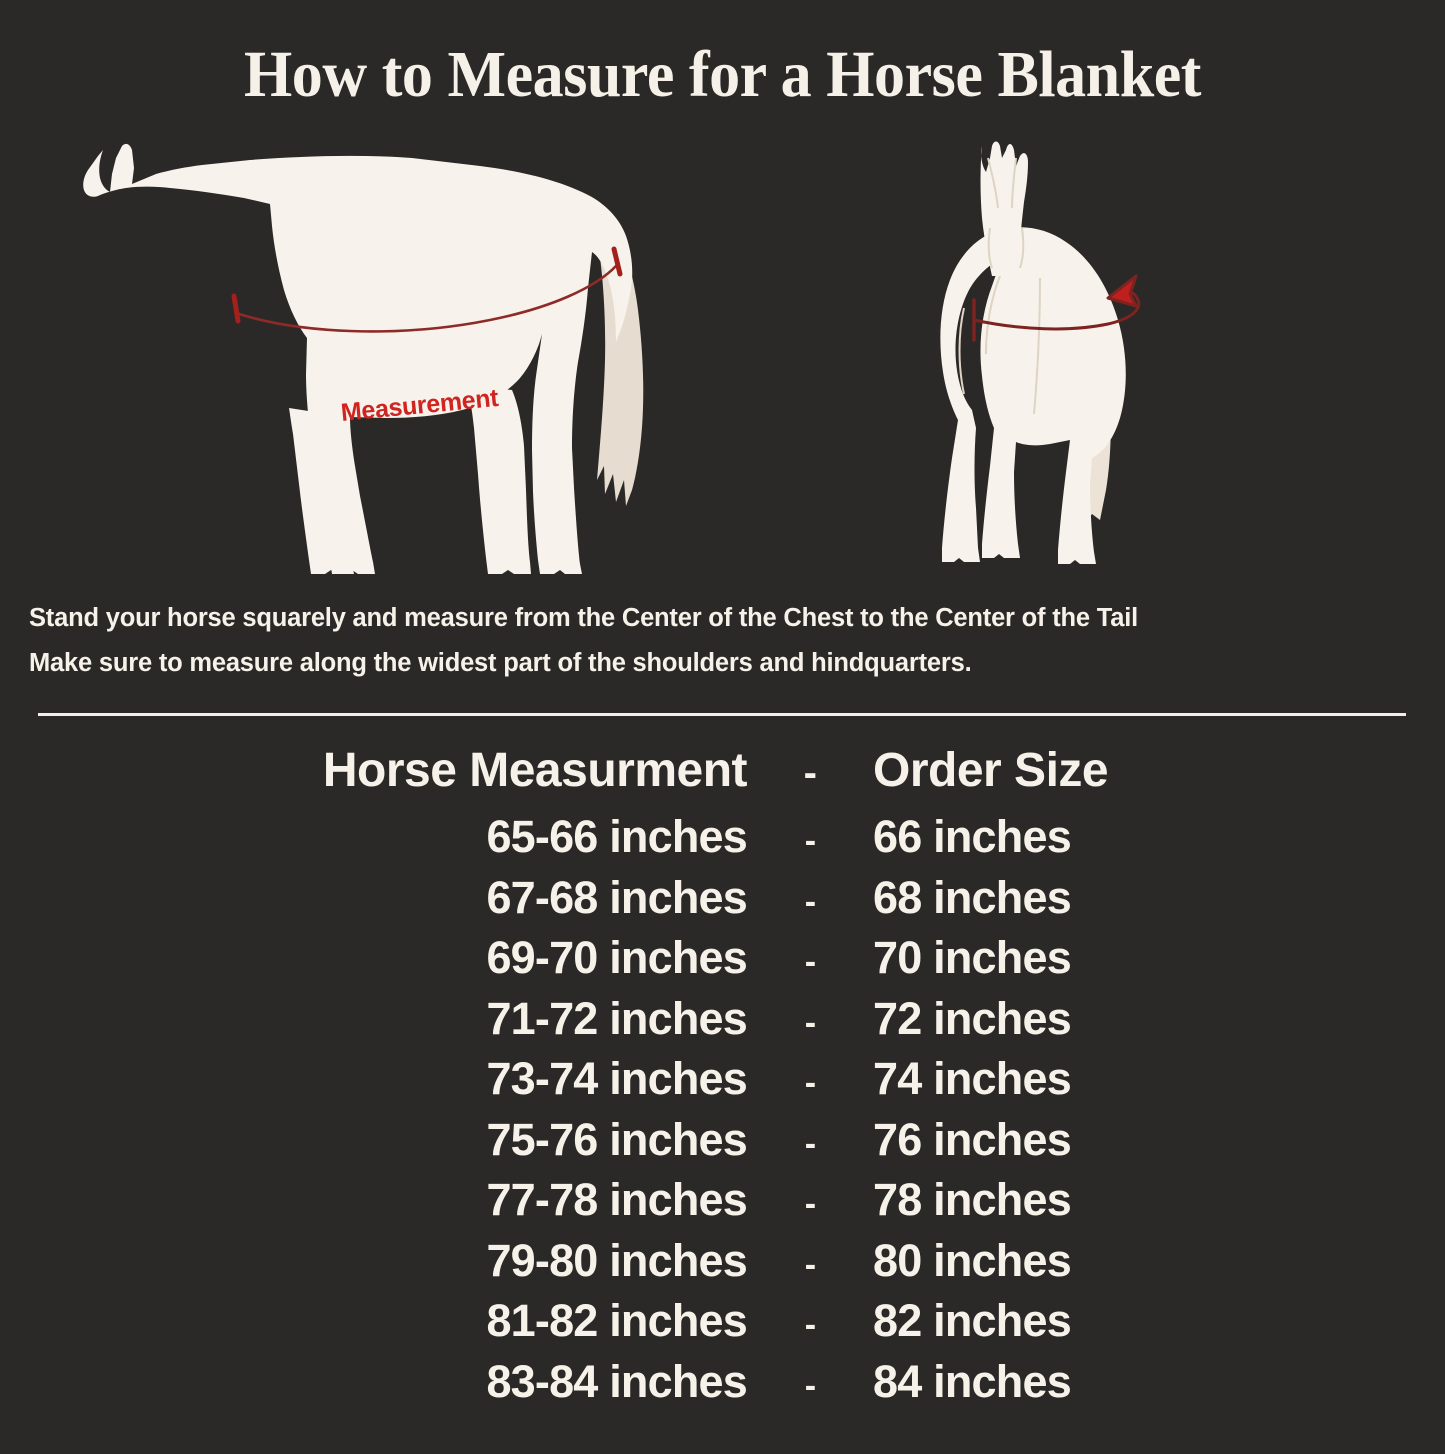 This screenshot has height=1454, width=1445. I want to click on cell-order-size: 82 inches, so click(972, 1320).